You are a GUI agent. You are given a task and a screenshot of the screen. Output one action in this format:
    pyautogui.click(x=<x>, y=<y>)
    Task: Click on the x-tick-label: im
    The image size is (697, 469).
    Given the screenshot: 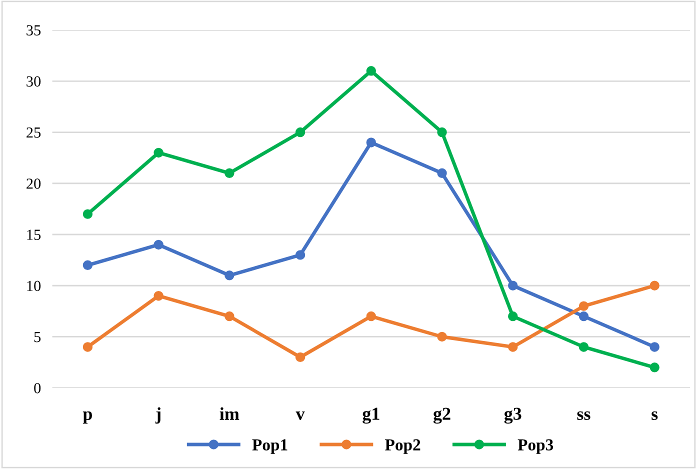 What is the action you would take?
    pyautogui.click(x=230, y=413)
    